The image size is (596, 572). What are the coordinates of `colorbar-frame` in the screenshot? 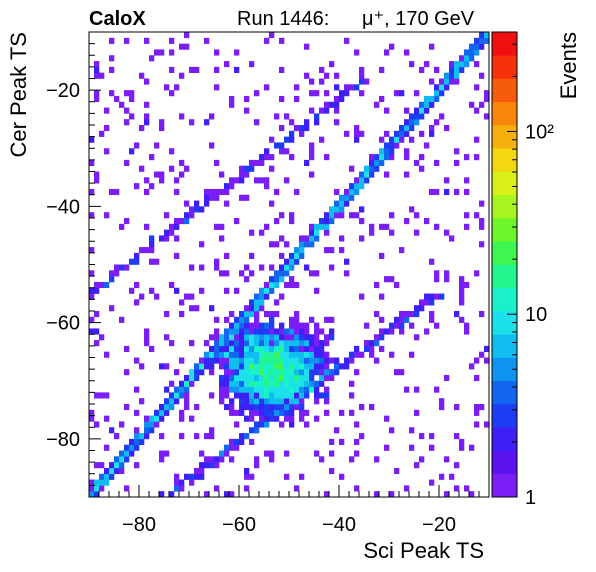 It's located at (504, 264).